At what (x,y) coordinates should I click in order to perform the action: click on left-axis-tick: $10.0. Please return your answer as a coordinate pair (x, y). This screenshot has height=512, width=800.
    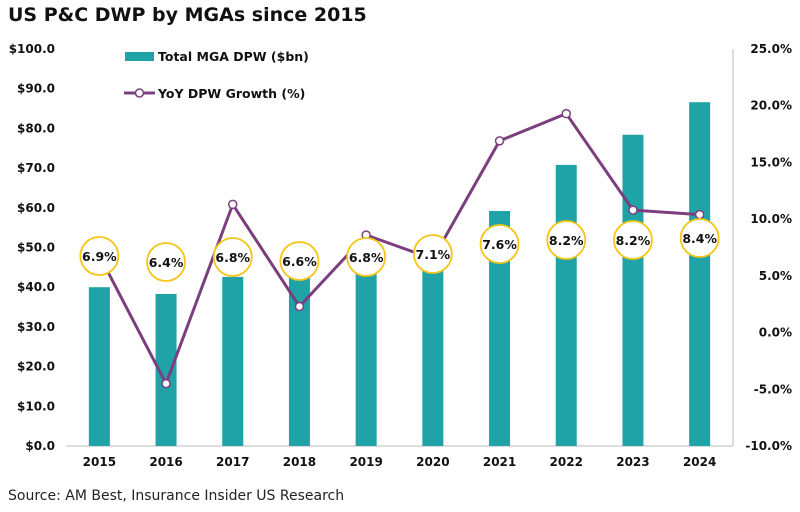
    Looking at the image, I should click on (36, 406).